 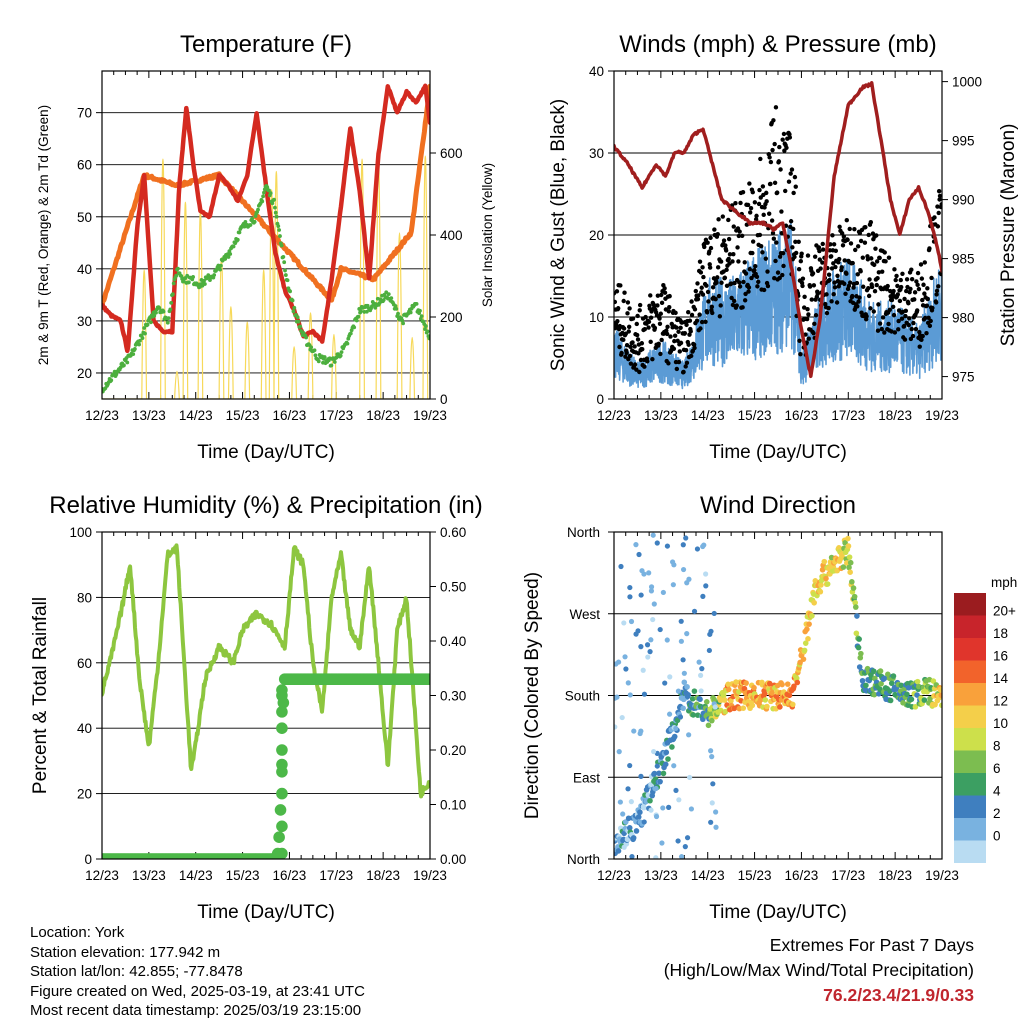 I want to click on extremes-title: Extremes For Past 7 Days, so click(x=871, y=945).